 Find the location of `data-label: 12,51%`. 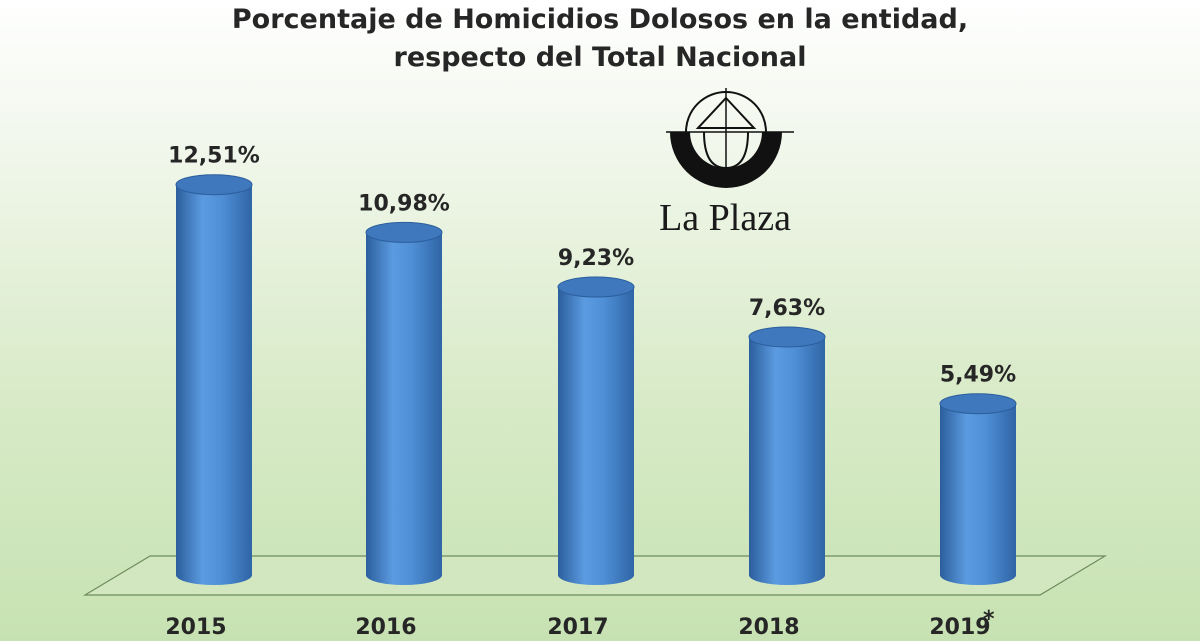

data-label: 12,51% is located at coordinates (214, 156).